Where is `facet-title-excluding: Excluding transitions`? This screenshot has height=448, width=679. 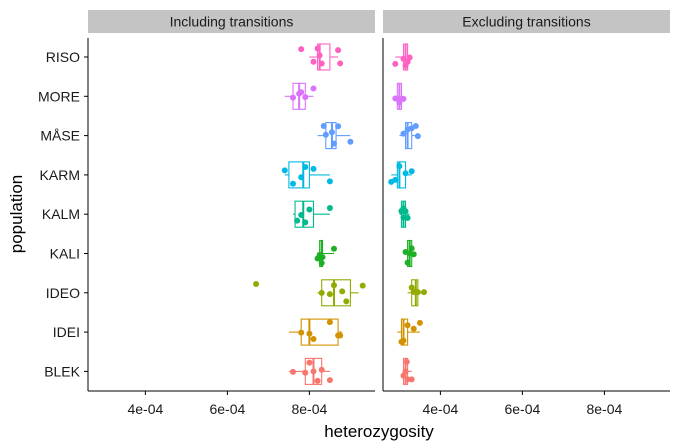 facet-title-excluding: Excluding transitions is located at coordinates (526, 22).